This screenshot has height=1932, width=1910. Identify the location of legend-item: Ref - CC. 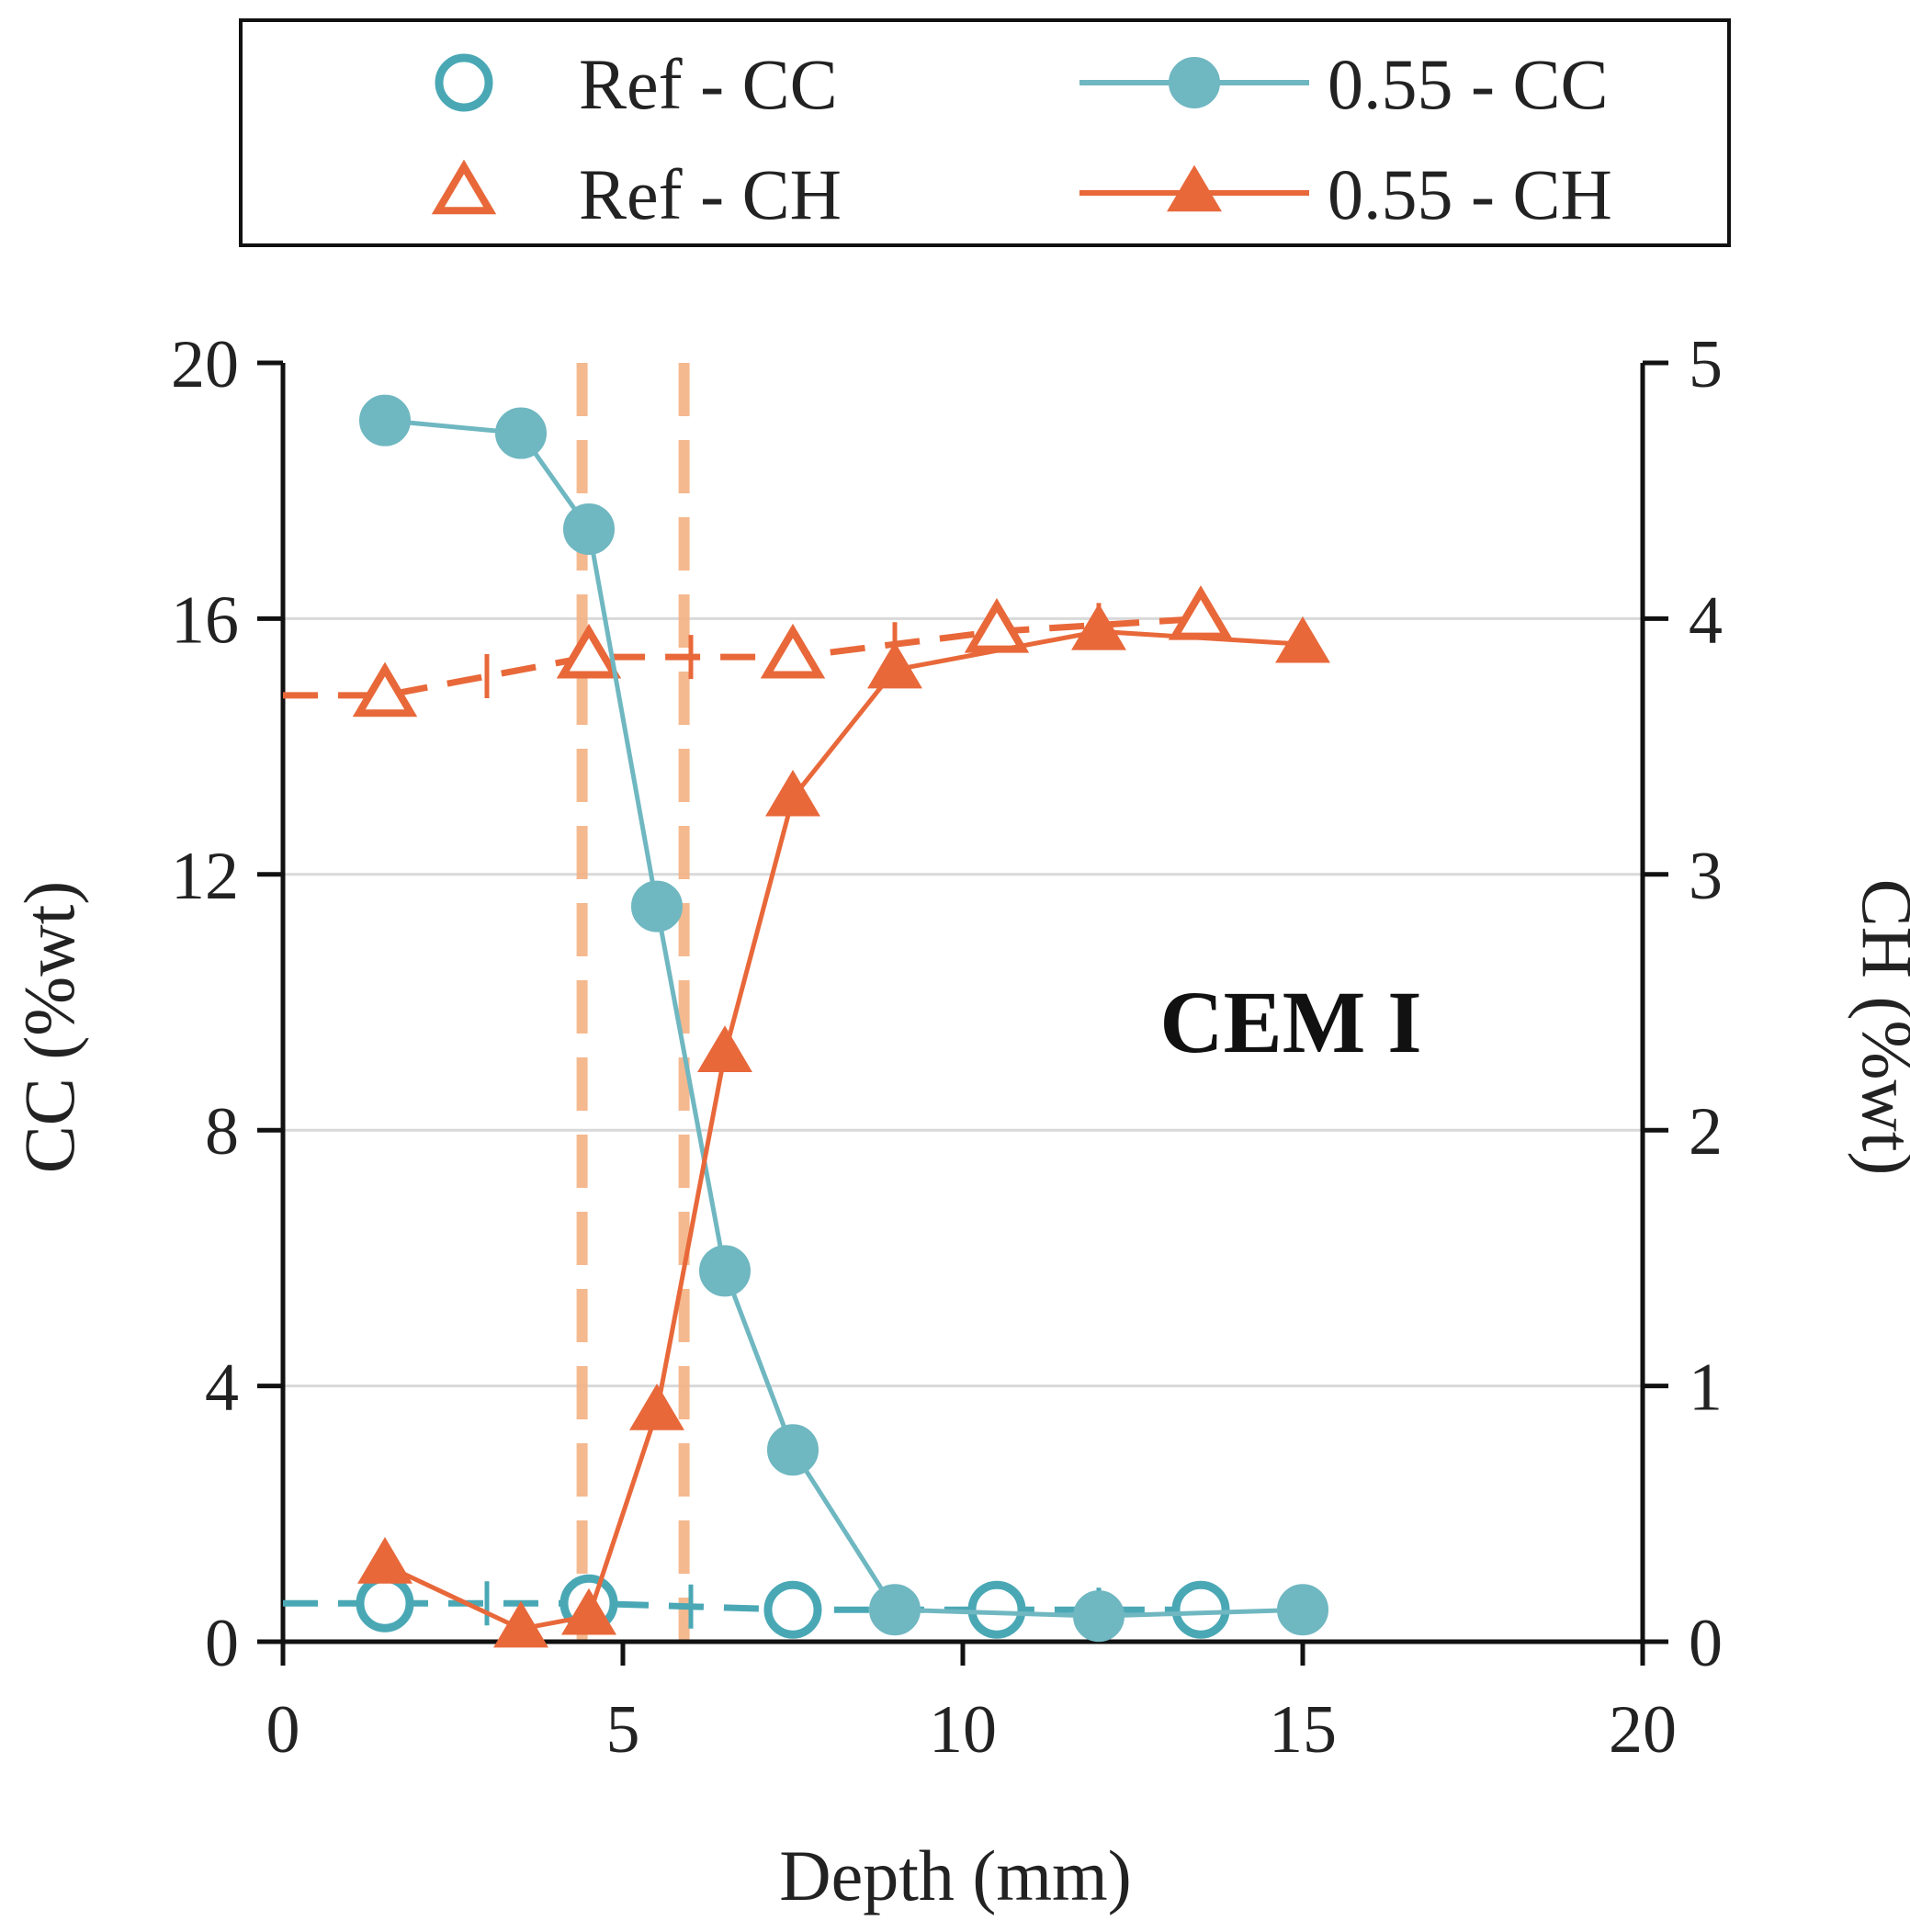
(636, 84).